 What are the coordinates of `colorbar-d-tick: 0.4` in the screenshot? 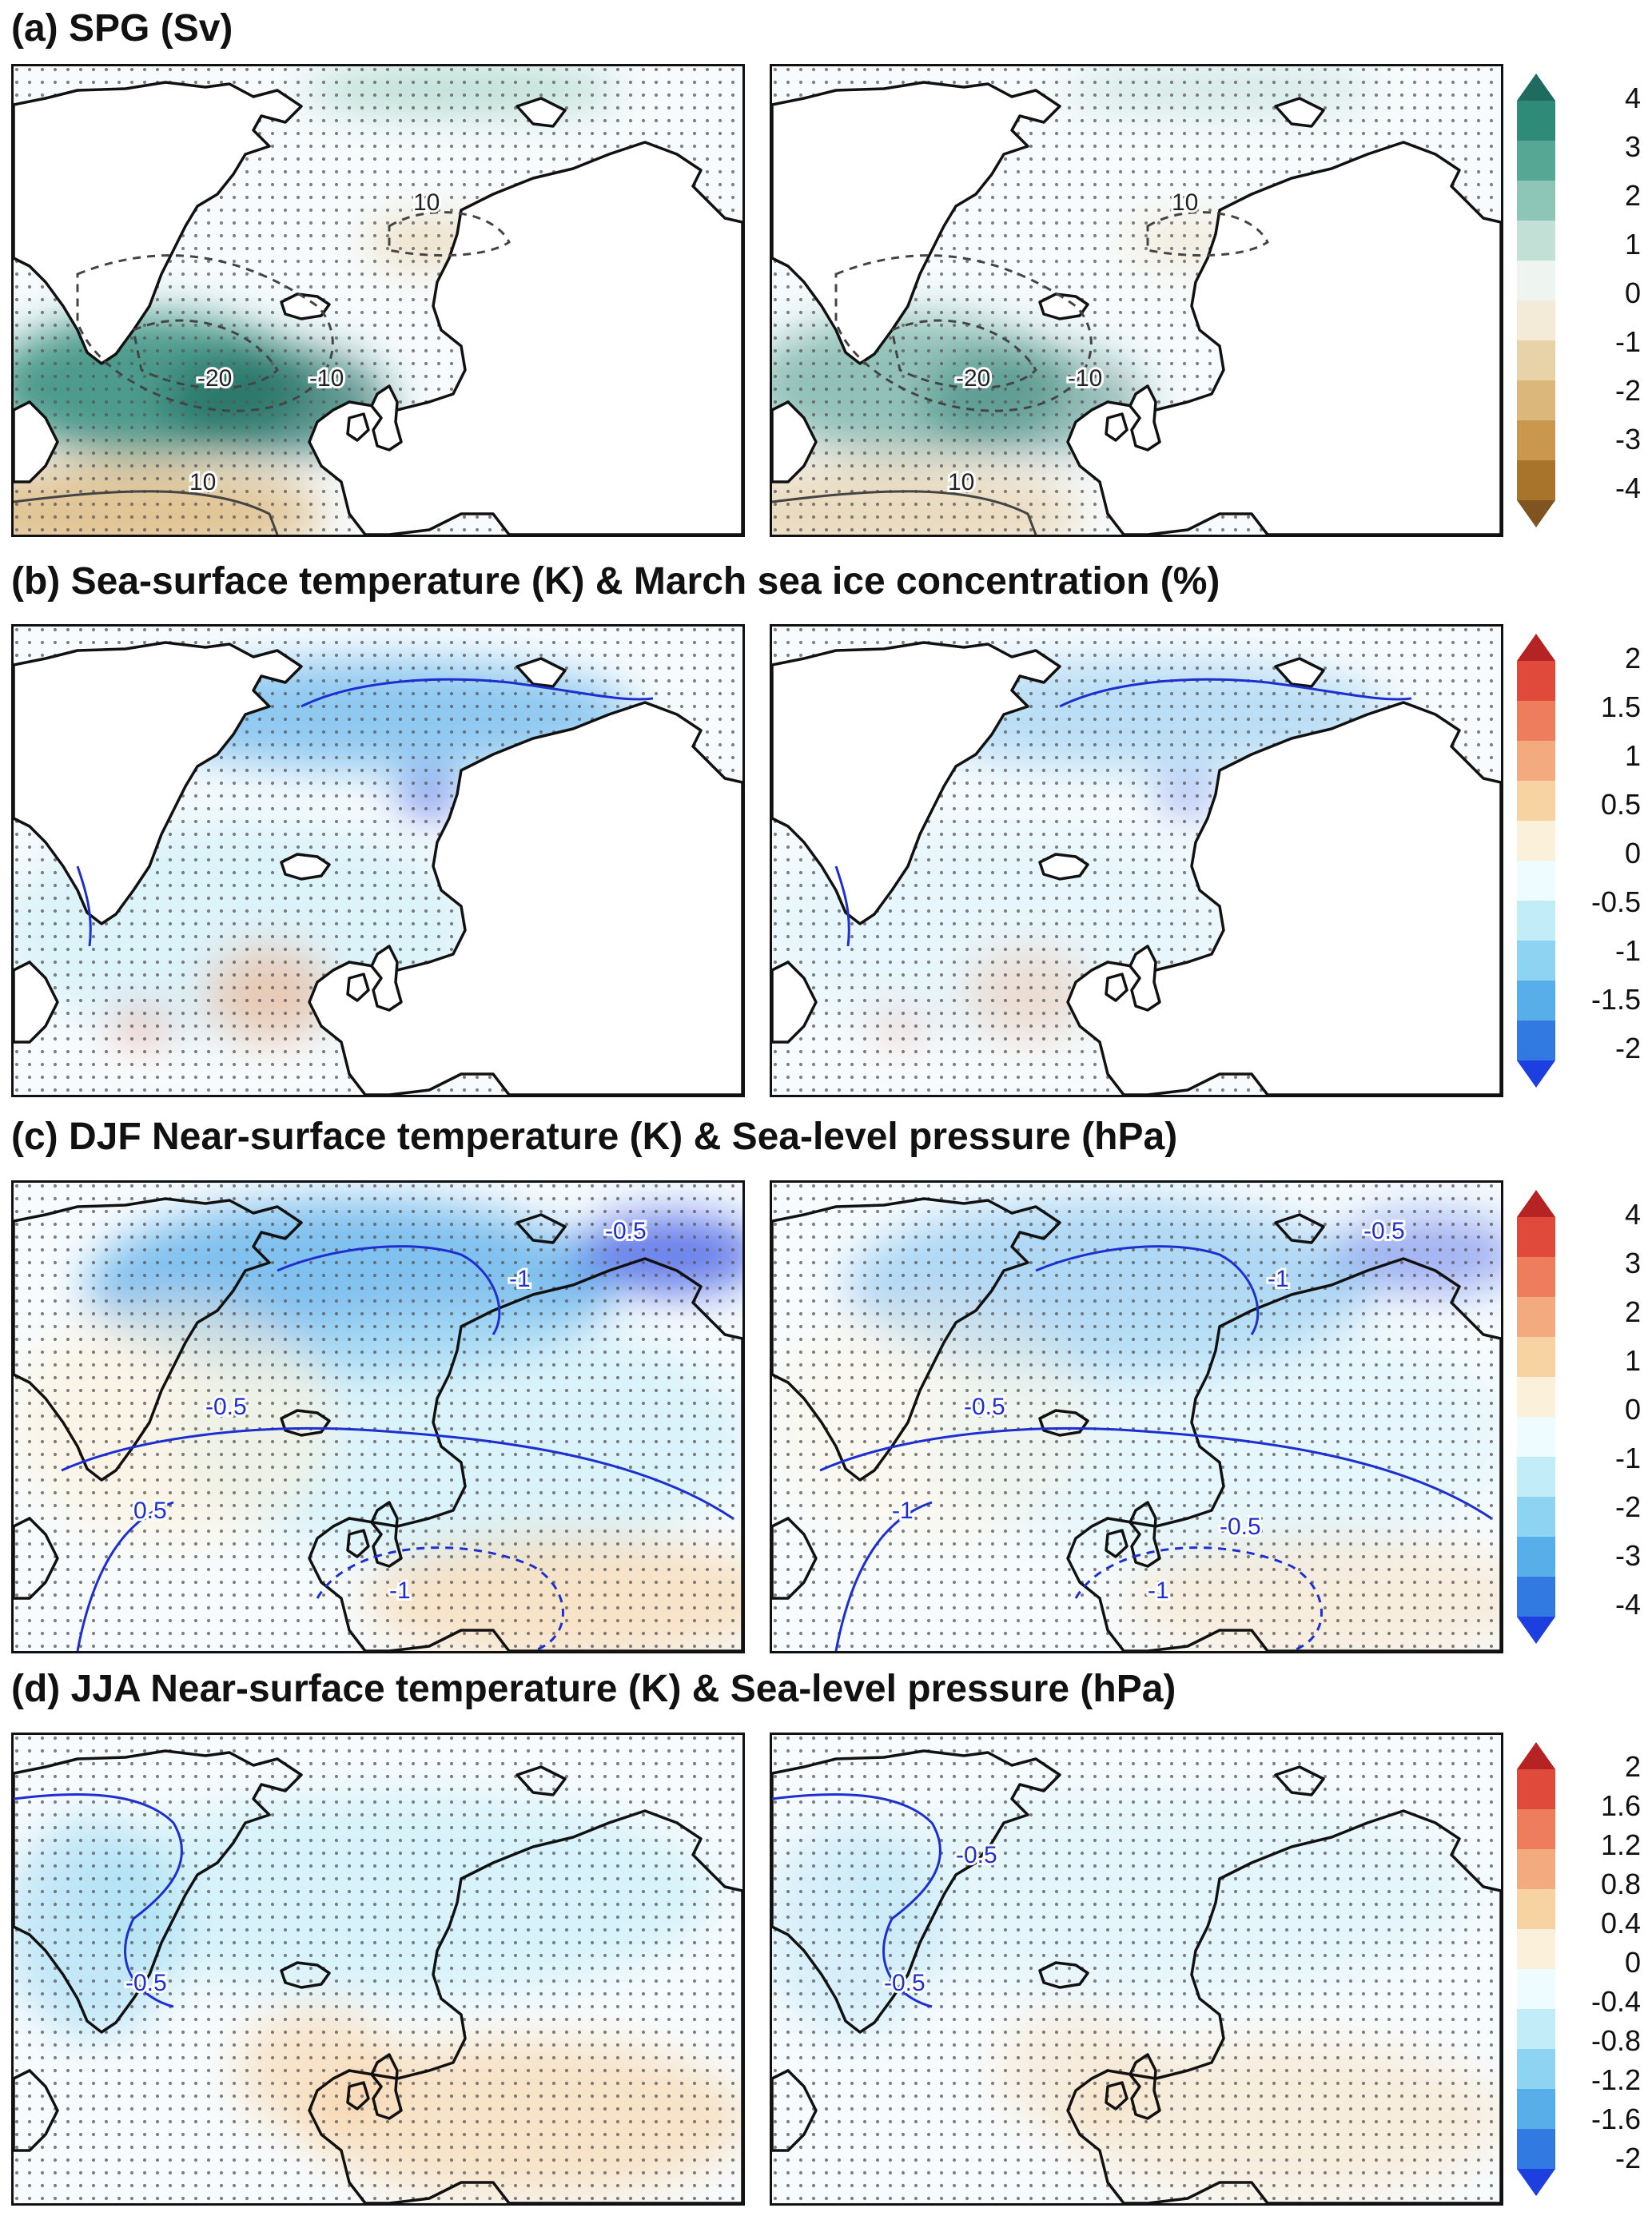 It's located at (1620, 1924).